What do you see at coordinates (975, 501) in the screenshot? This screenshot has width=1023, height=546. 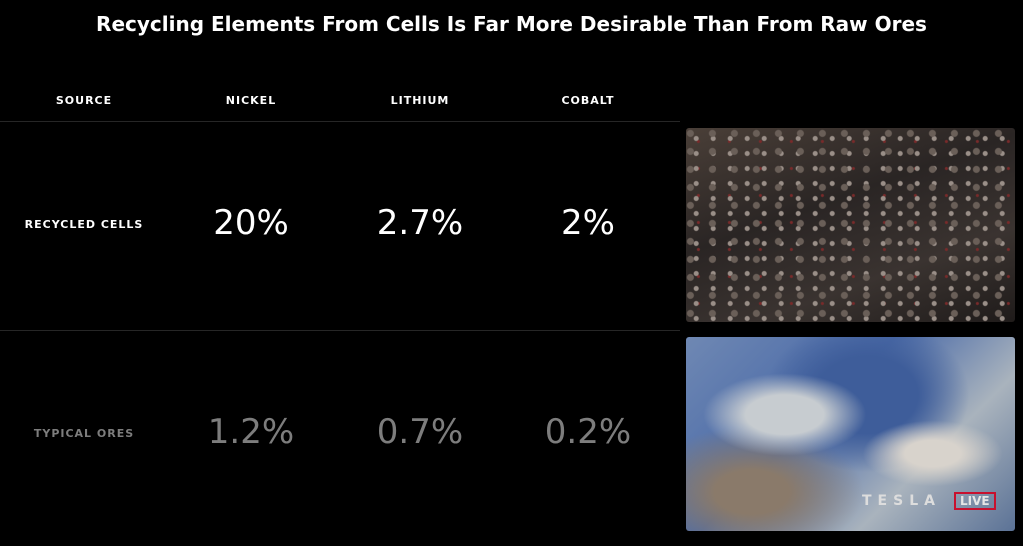 I see `watermark-badge: LIVE` at bounding box center [975, 501].